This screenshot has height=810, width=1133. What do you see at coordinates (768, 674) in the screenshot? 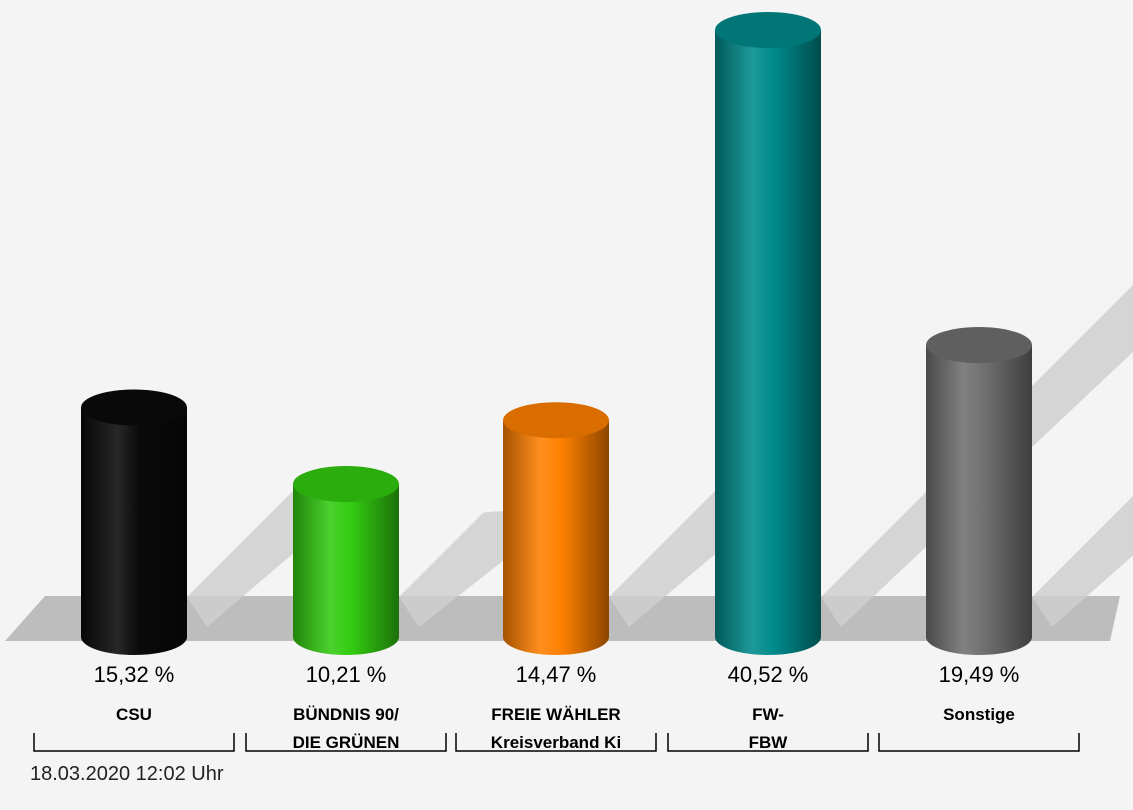
I see `value-label: 40,52 %` at bounding box center [768, 674].